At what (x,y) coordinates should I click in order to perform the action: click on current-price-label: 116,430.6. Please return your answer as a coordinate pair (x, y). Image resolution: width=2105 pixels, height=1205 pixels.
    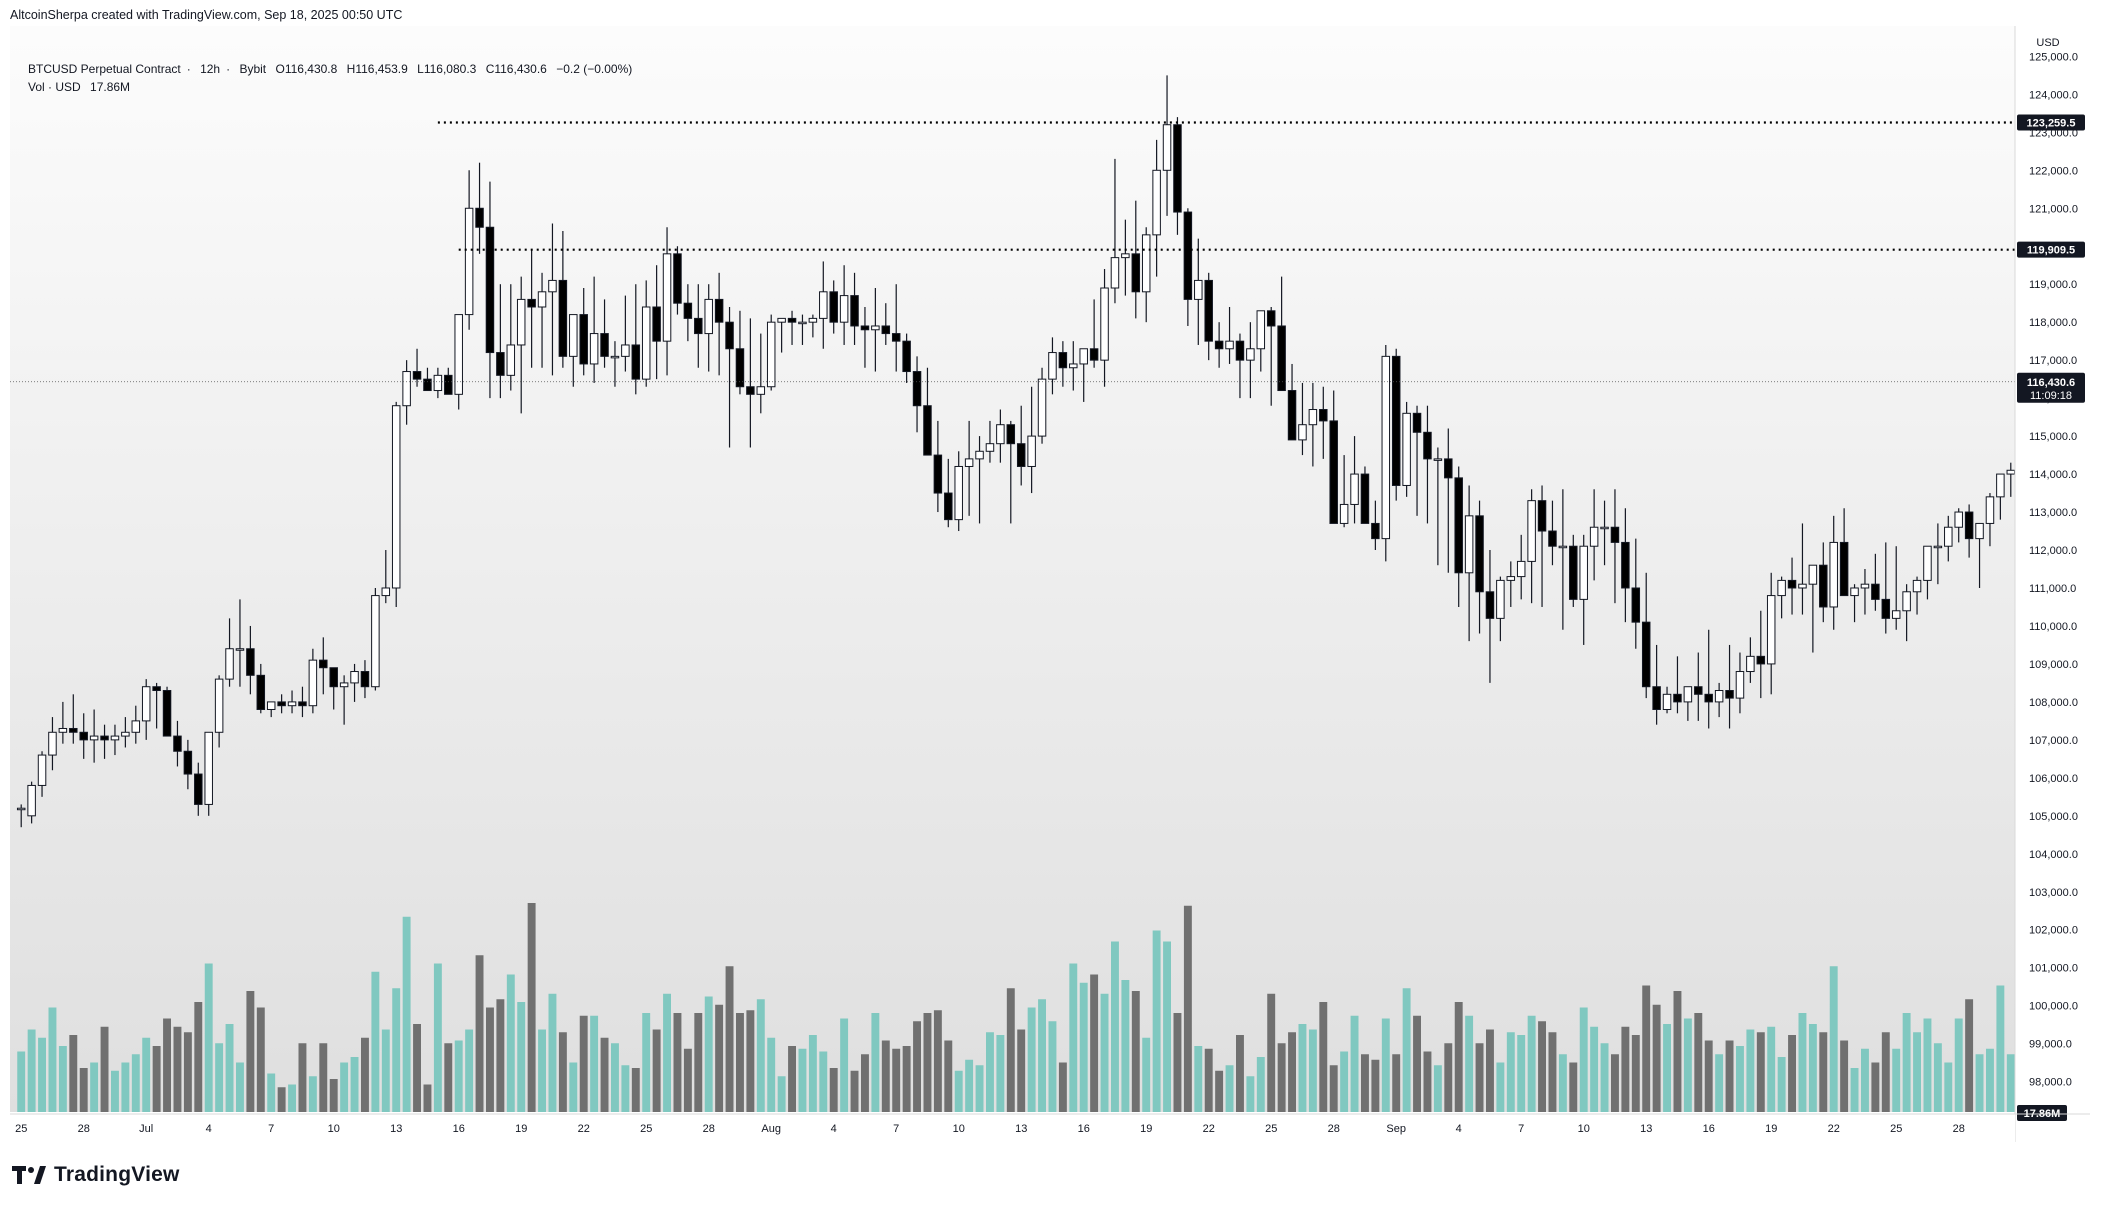
    Looking at the image, I should click on (2051, 383).